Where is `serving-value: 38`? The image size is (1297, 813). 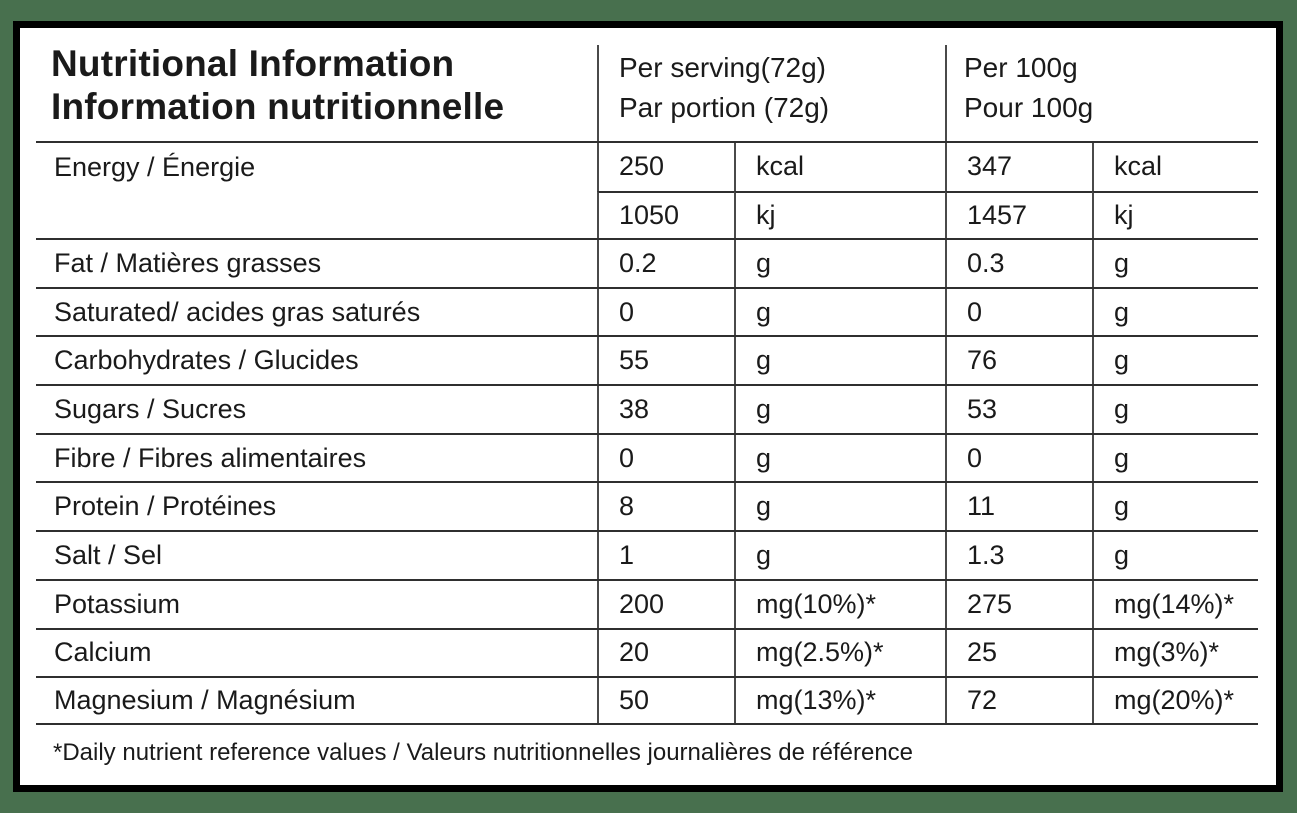 serving-value: 38 is located at coordinates (665, 409).